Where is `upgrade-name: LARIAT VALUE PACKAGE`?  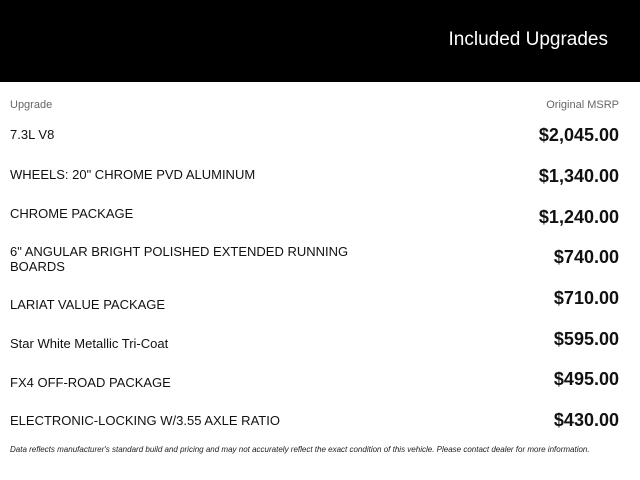 upgrade-name: LARIAT VALUE PACKAGE is located at coordinates (88, 304).